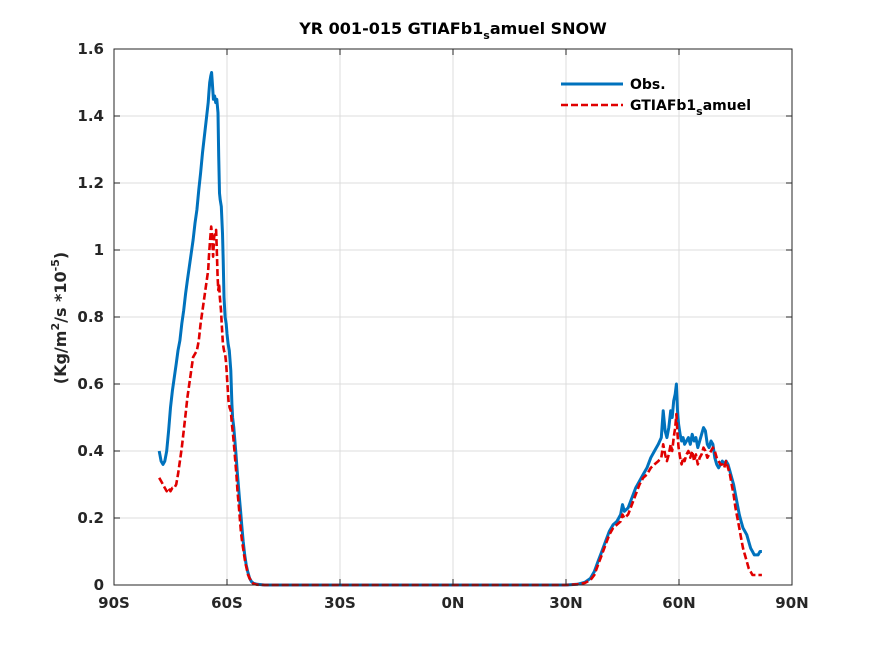 Image resolution: width=875 pixels, height=656 pixels. Describe the element at coordinates (227, 603) in the screenshot. I see `x-tick-label: 60S` at that location.